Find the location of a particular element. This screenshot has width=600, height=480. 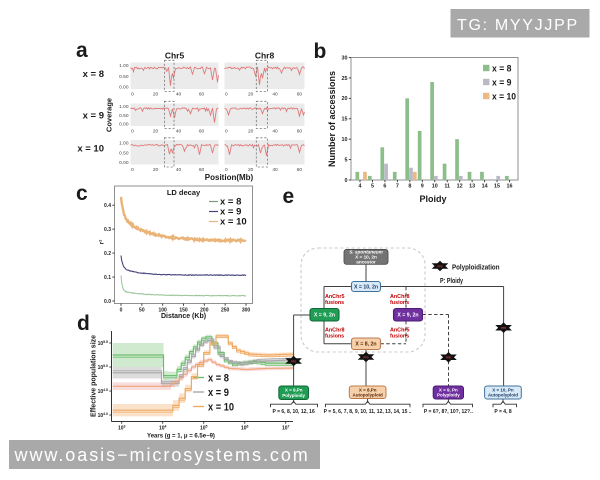

svg-text: 13 is located at coordinates (472, 187).